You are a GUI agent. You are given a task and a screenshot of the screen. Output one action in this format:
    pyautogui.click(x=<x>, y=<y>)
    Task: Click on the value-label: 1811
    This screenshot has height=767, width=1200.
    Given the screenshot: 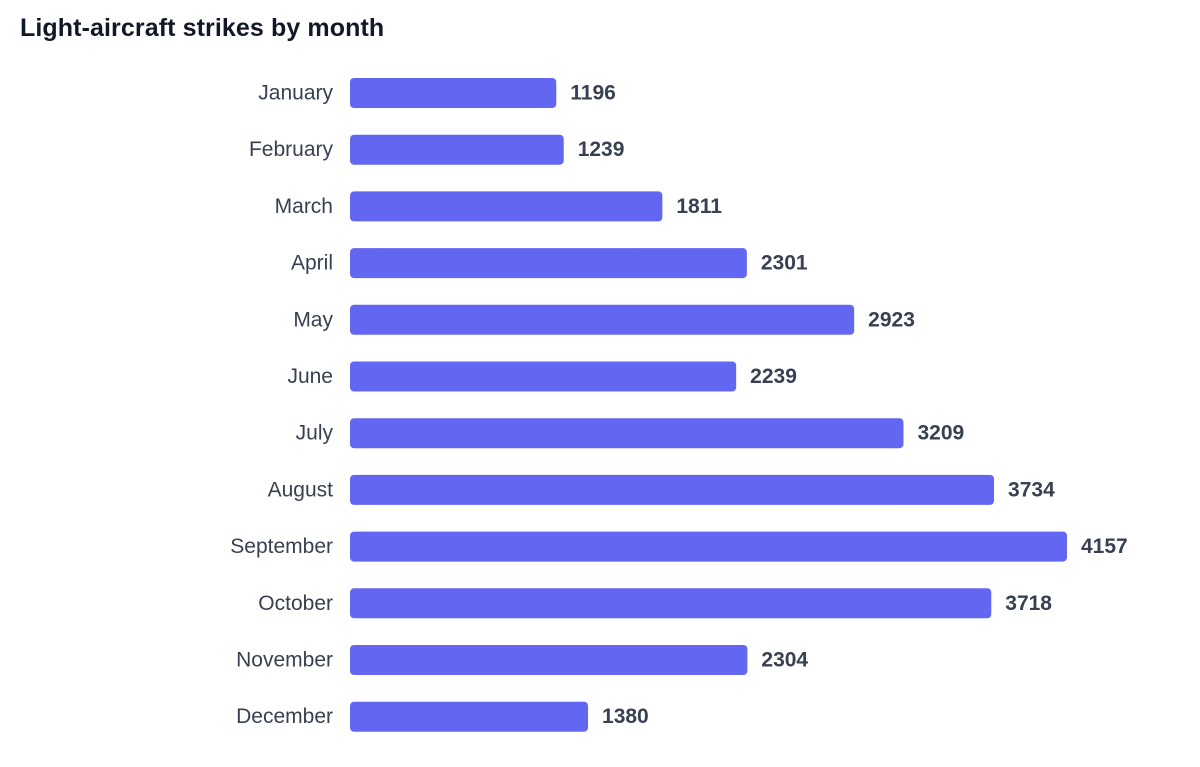 What is the action you would take?
    pyautogui.click(x=699, y=206)
    